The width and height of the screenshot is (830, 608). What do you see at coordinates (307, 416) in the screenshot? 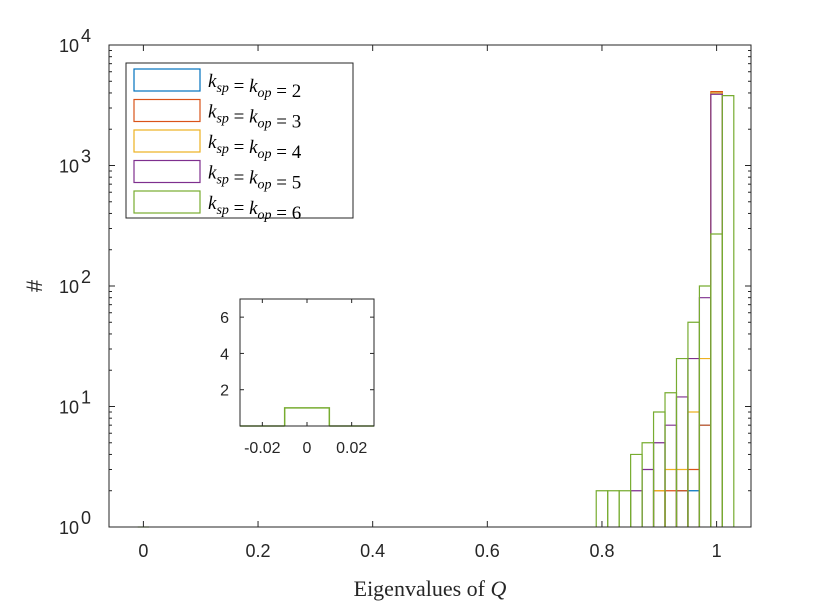
I see `inset-histogram-bar` at bounding box center [307, 416].